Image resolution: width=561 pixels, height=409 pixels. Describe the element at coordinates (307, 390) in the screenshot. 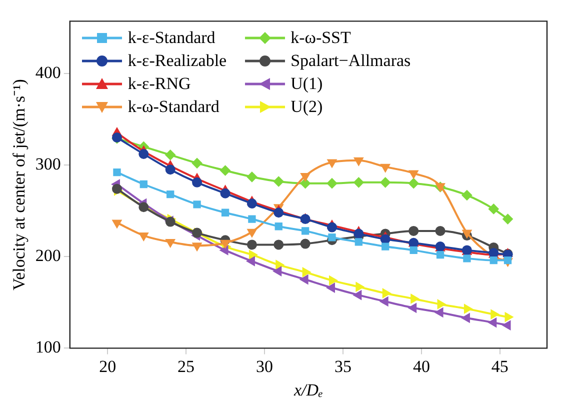

I see `x-axis-title: x/Dₑ` at that location.